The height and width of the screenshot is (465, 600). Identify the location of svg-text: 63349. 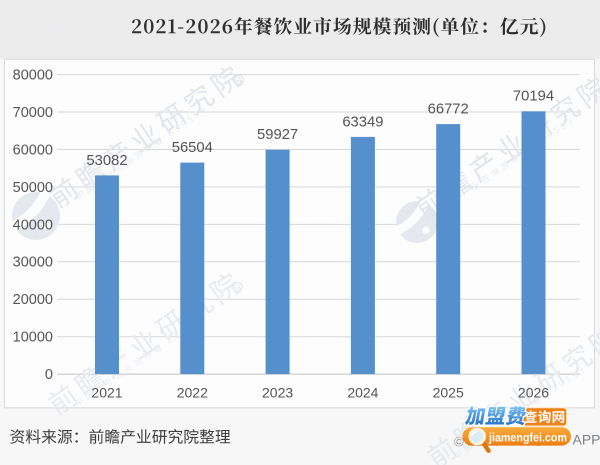
(362, 122).